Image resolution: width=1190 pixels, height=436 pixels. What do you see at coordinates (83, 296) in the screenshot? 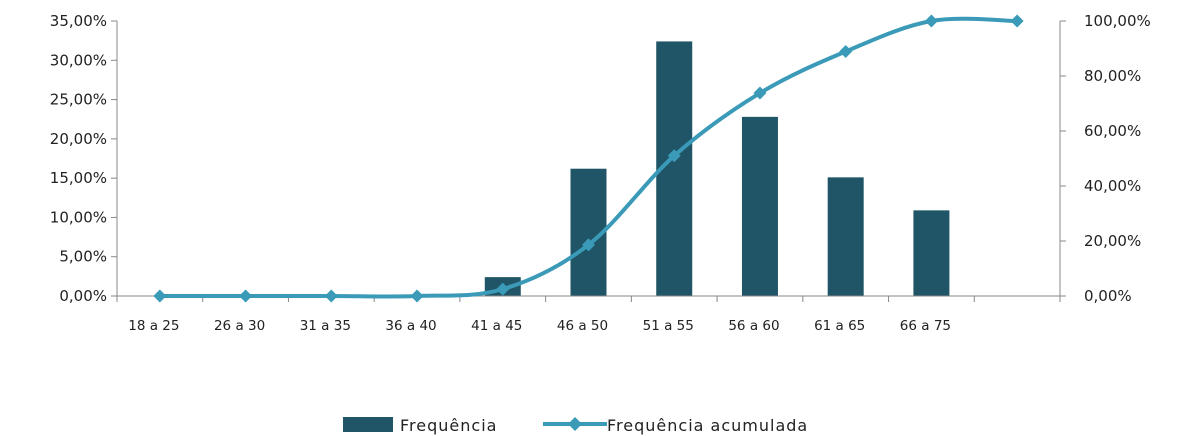
I see `left-tick-label: 0,00%` at bounding box center [83, 296].